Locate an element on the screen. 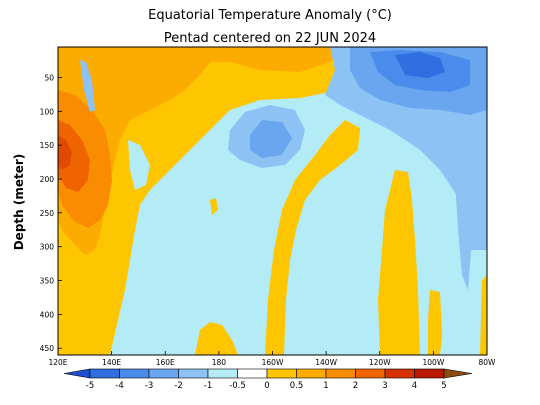  y-tick-label: 300 is located at coordinates (47, 247).